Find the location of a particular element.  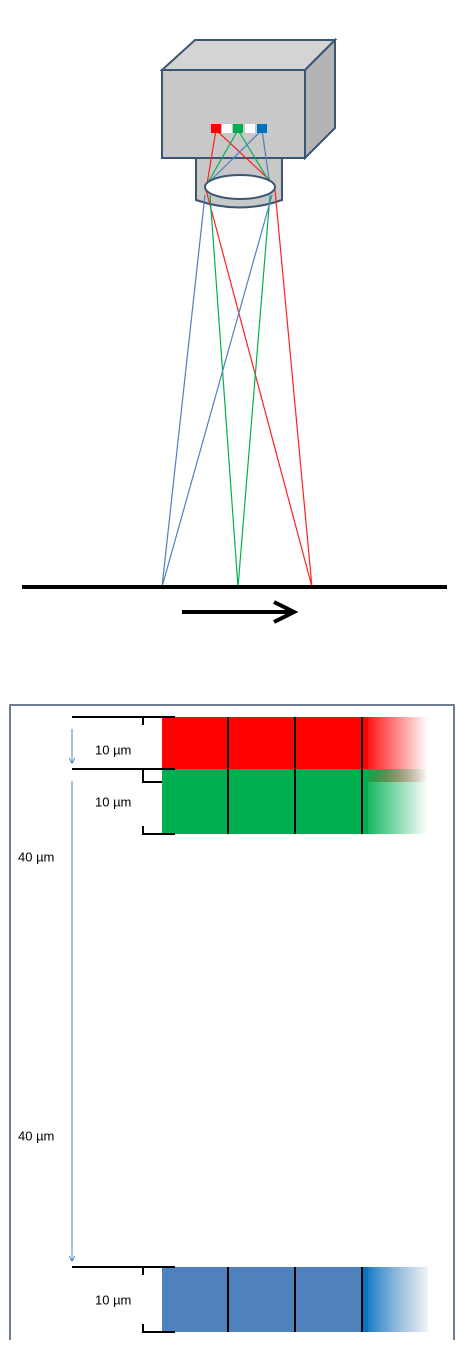

motion-arrow is located at coordinates (240, 612).